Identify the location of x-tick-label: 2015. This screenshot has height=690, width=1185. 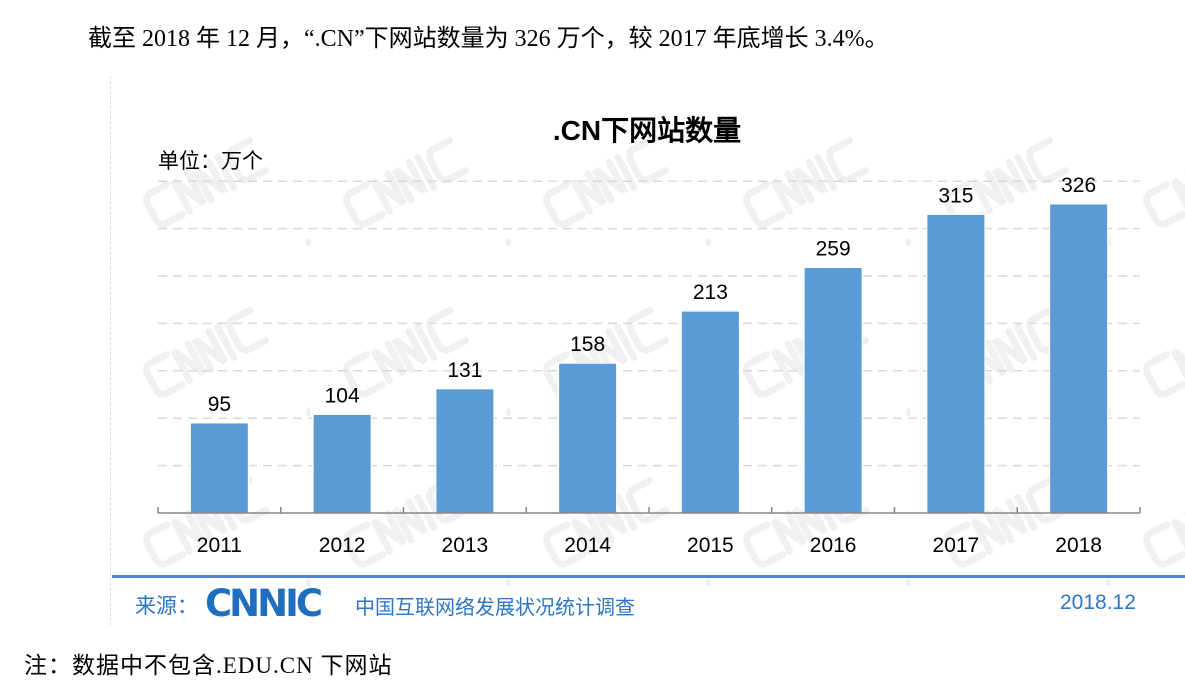
(710, 545).